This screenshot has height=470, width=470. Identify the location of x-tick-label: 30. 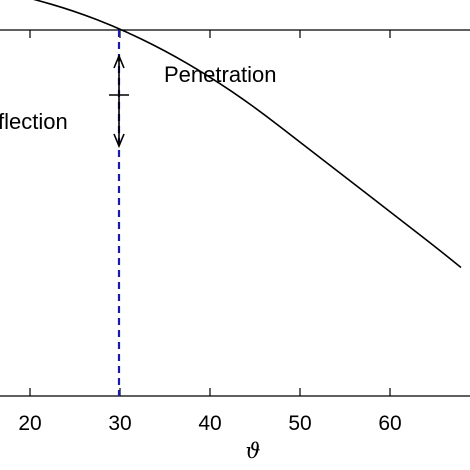
(119, 423).